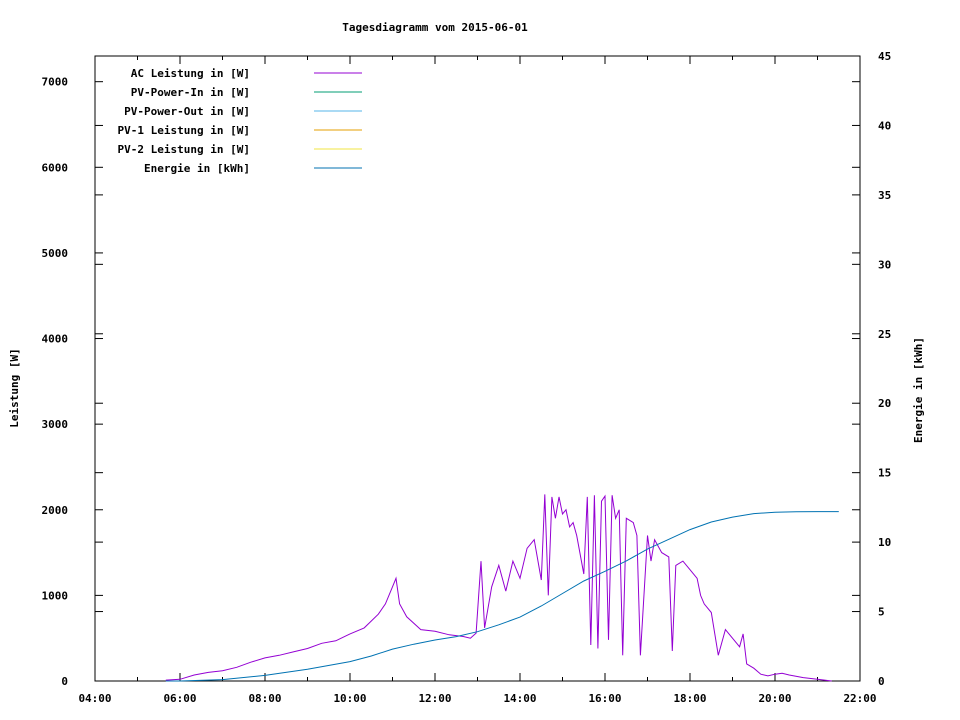 This screenshot has width=960, height=720. Describe the element at coordinates (55, 167) in the screenshot. I see `y-tick-label: 6000` at that location.